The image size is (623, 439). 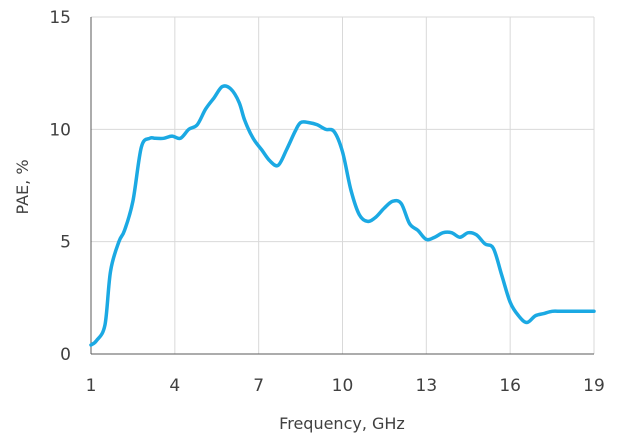 What do you see at coordinates (22, 186) in the screenshot?
I see `y-axis-title: PAE, %` at bounding box center [22, 186].